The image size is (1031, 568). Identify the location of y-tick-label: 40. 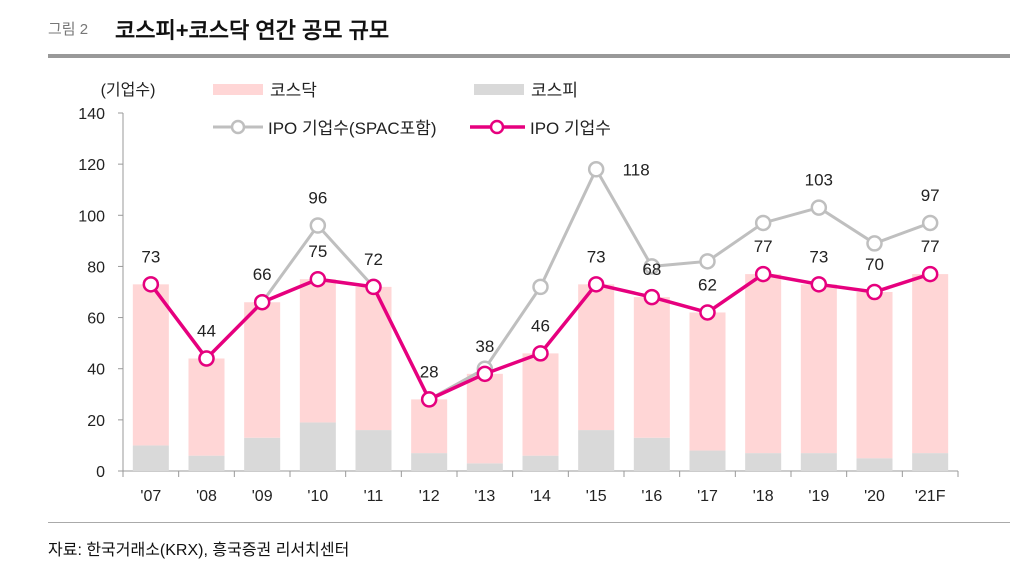
(96, 370).